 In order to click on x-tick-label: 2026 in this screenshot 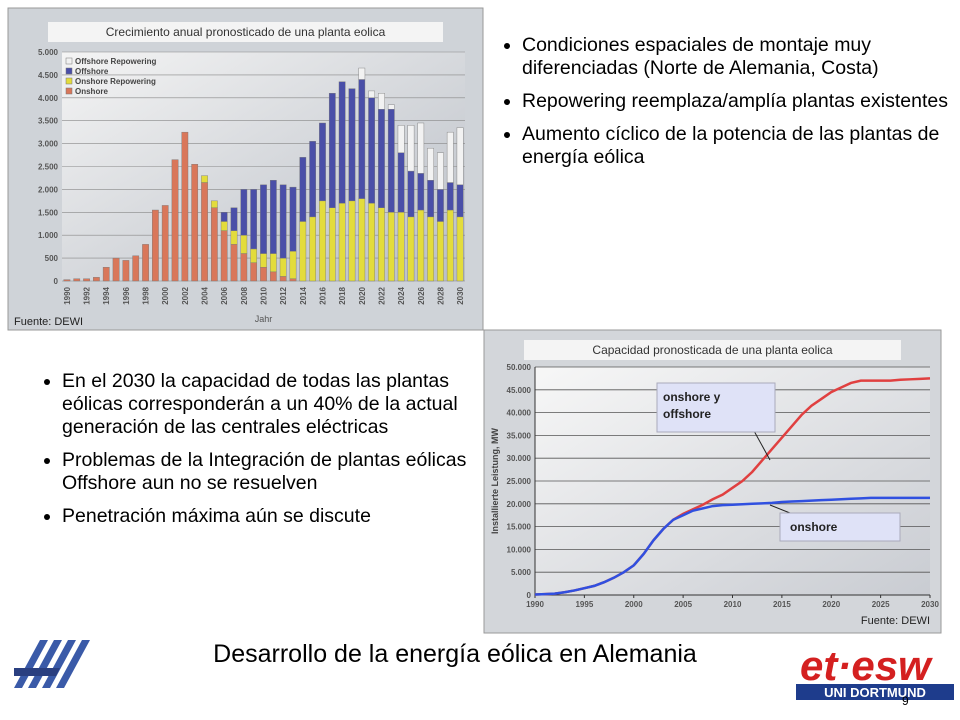, I will do `click(421, 295)`.